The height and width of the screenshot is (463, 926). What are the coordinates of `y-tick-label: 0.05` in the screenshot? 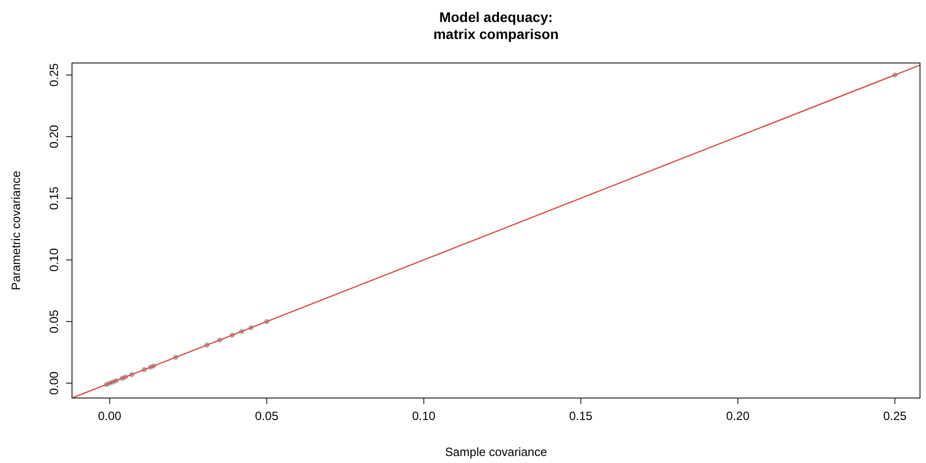 It's located at (54, 322).